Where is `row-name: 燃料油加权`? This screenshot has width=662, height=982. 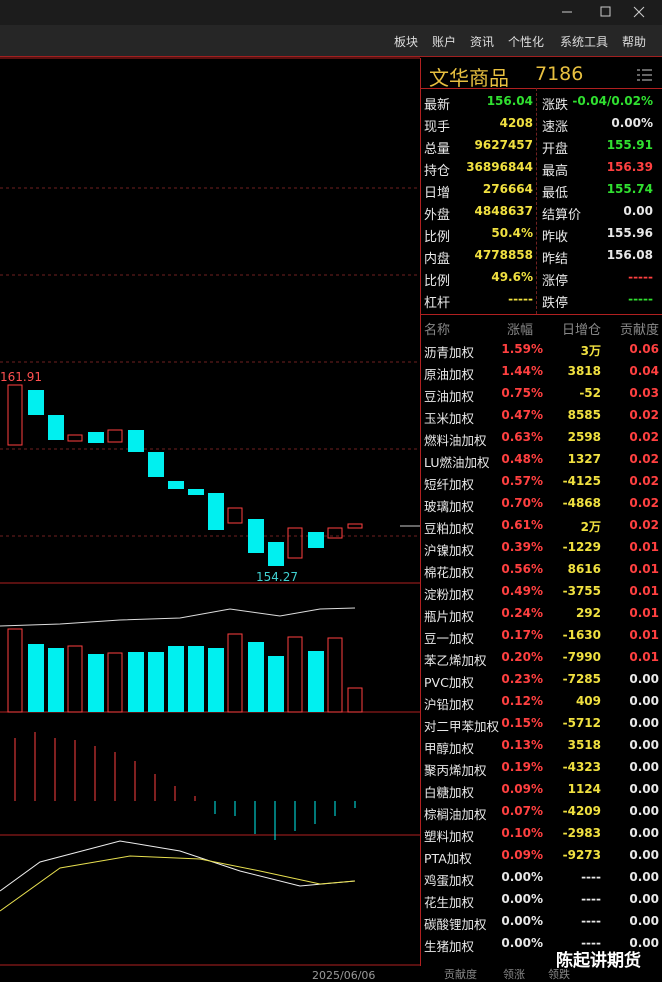
row-name: 燃料油加权 is located at coordinates (455, 440).